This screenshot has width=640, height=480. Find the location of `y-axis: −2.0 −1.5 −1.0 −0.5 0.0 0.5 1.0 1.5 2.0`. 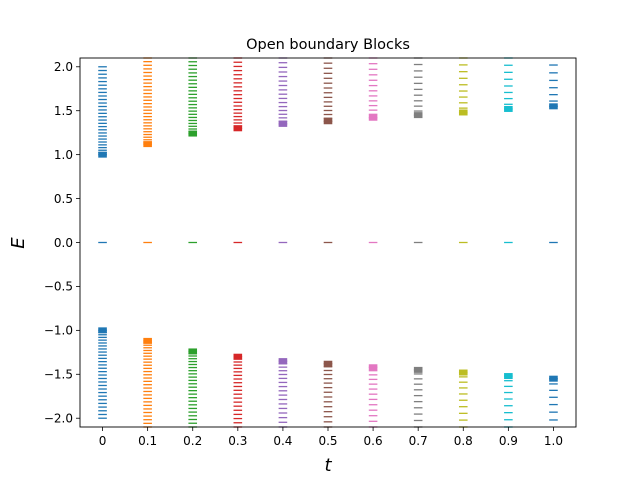

y-axis: −2.0 −1.5 −1.0 −0.5 0.0 0.5 1.0 1.5 2.0 is located at coordinates (62, 243).